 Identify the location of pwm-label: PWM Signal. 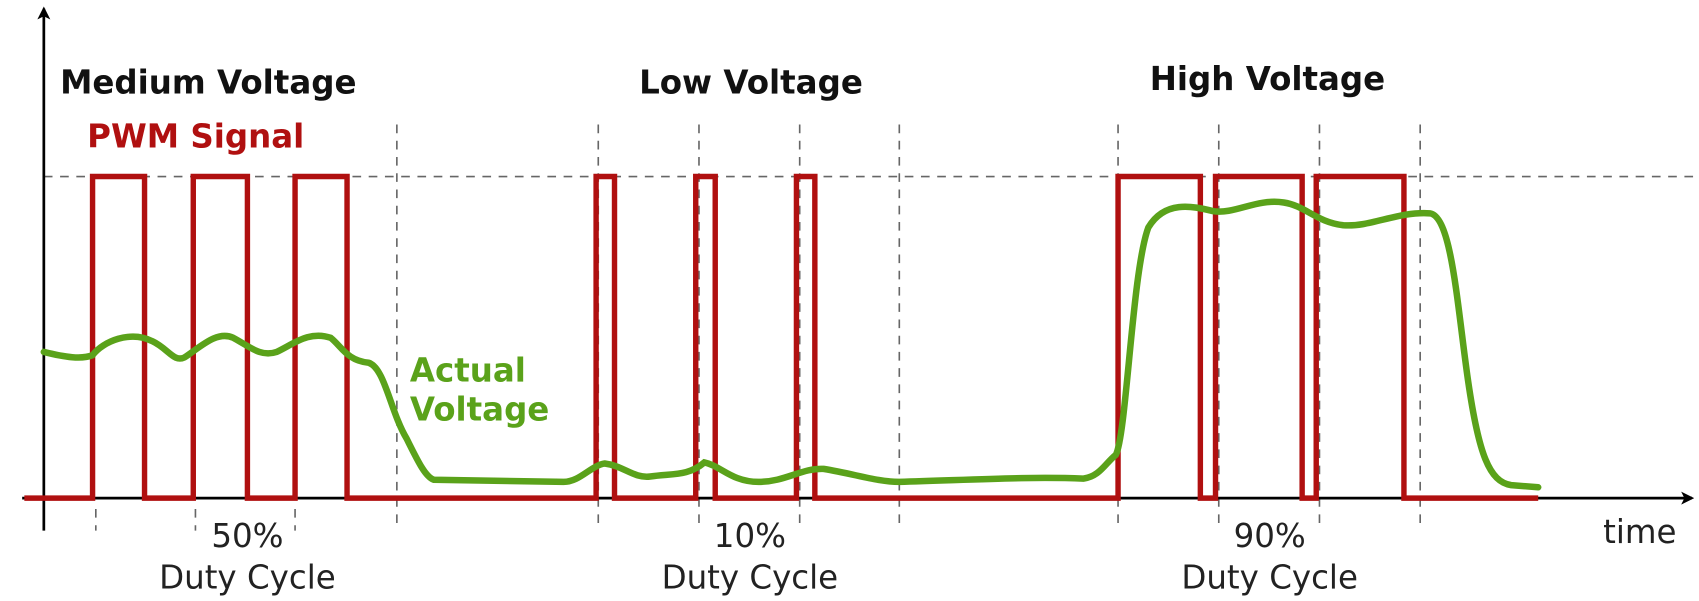
(195, 137).